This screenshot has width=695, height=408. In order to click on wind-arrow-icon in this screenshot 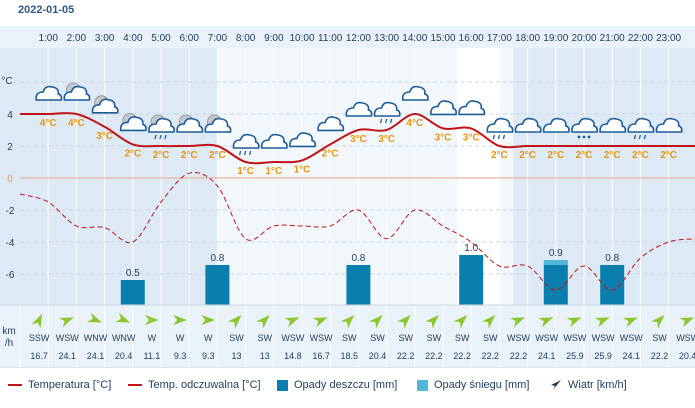, I will do `click(556, 385)`.